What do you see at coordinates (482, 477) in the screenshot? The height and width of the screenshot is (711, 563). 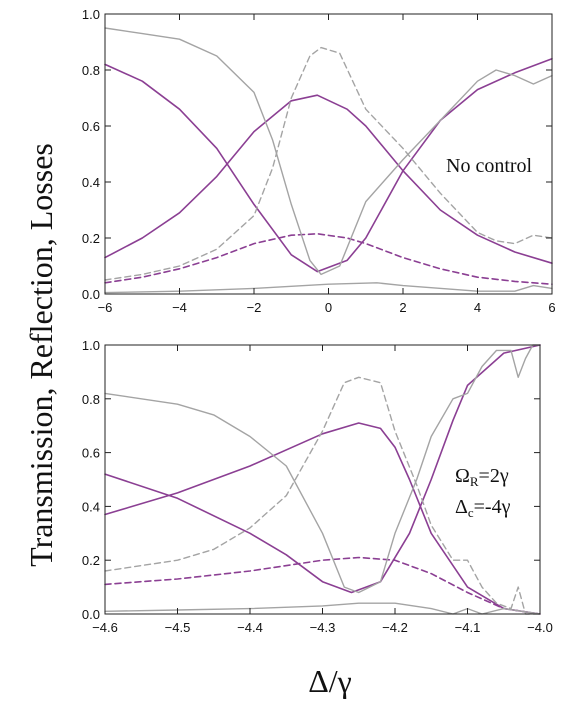 I see `svg-text: ΩR=2γ` at bounding box center [482, 477].